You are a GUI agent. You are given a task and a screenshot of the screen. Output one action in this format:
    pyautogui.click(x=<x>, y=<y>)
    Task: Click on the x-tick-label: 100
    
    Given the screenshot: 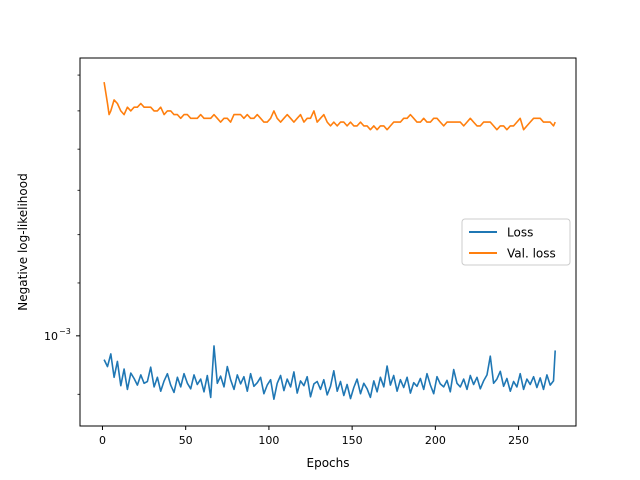 What is the action you would take?
    pyautogui.click(x=268, y=440)
    